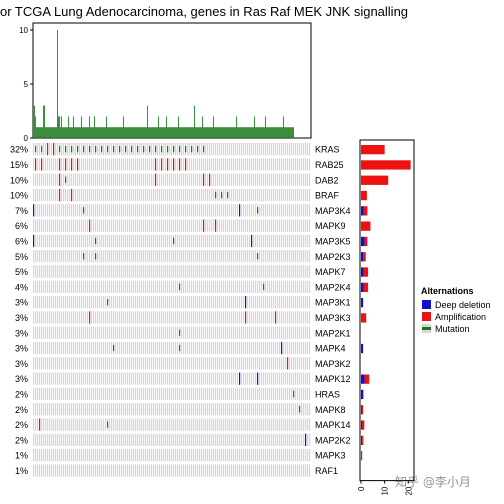 Image resolution: width=504 pixels, height=504 pixels. What do you see at coordinates (333, 241) in the screenshot?
I see `gene-name: MAP3K5` at bounding box center [333, 241].